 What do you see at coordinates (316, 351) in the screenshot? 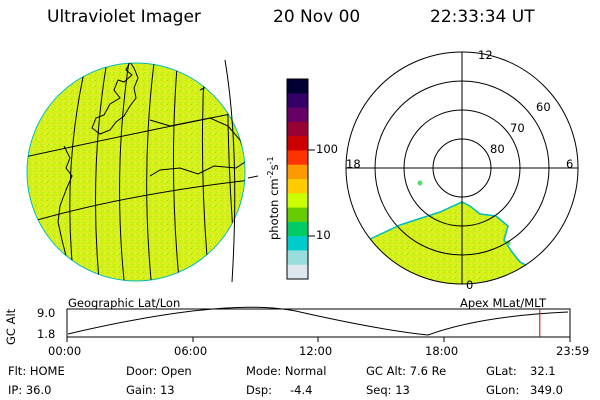
I see `x-tick-1200: 12:00` at bounding box center [316, 351].